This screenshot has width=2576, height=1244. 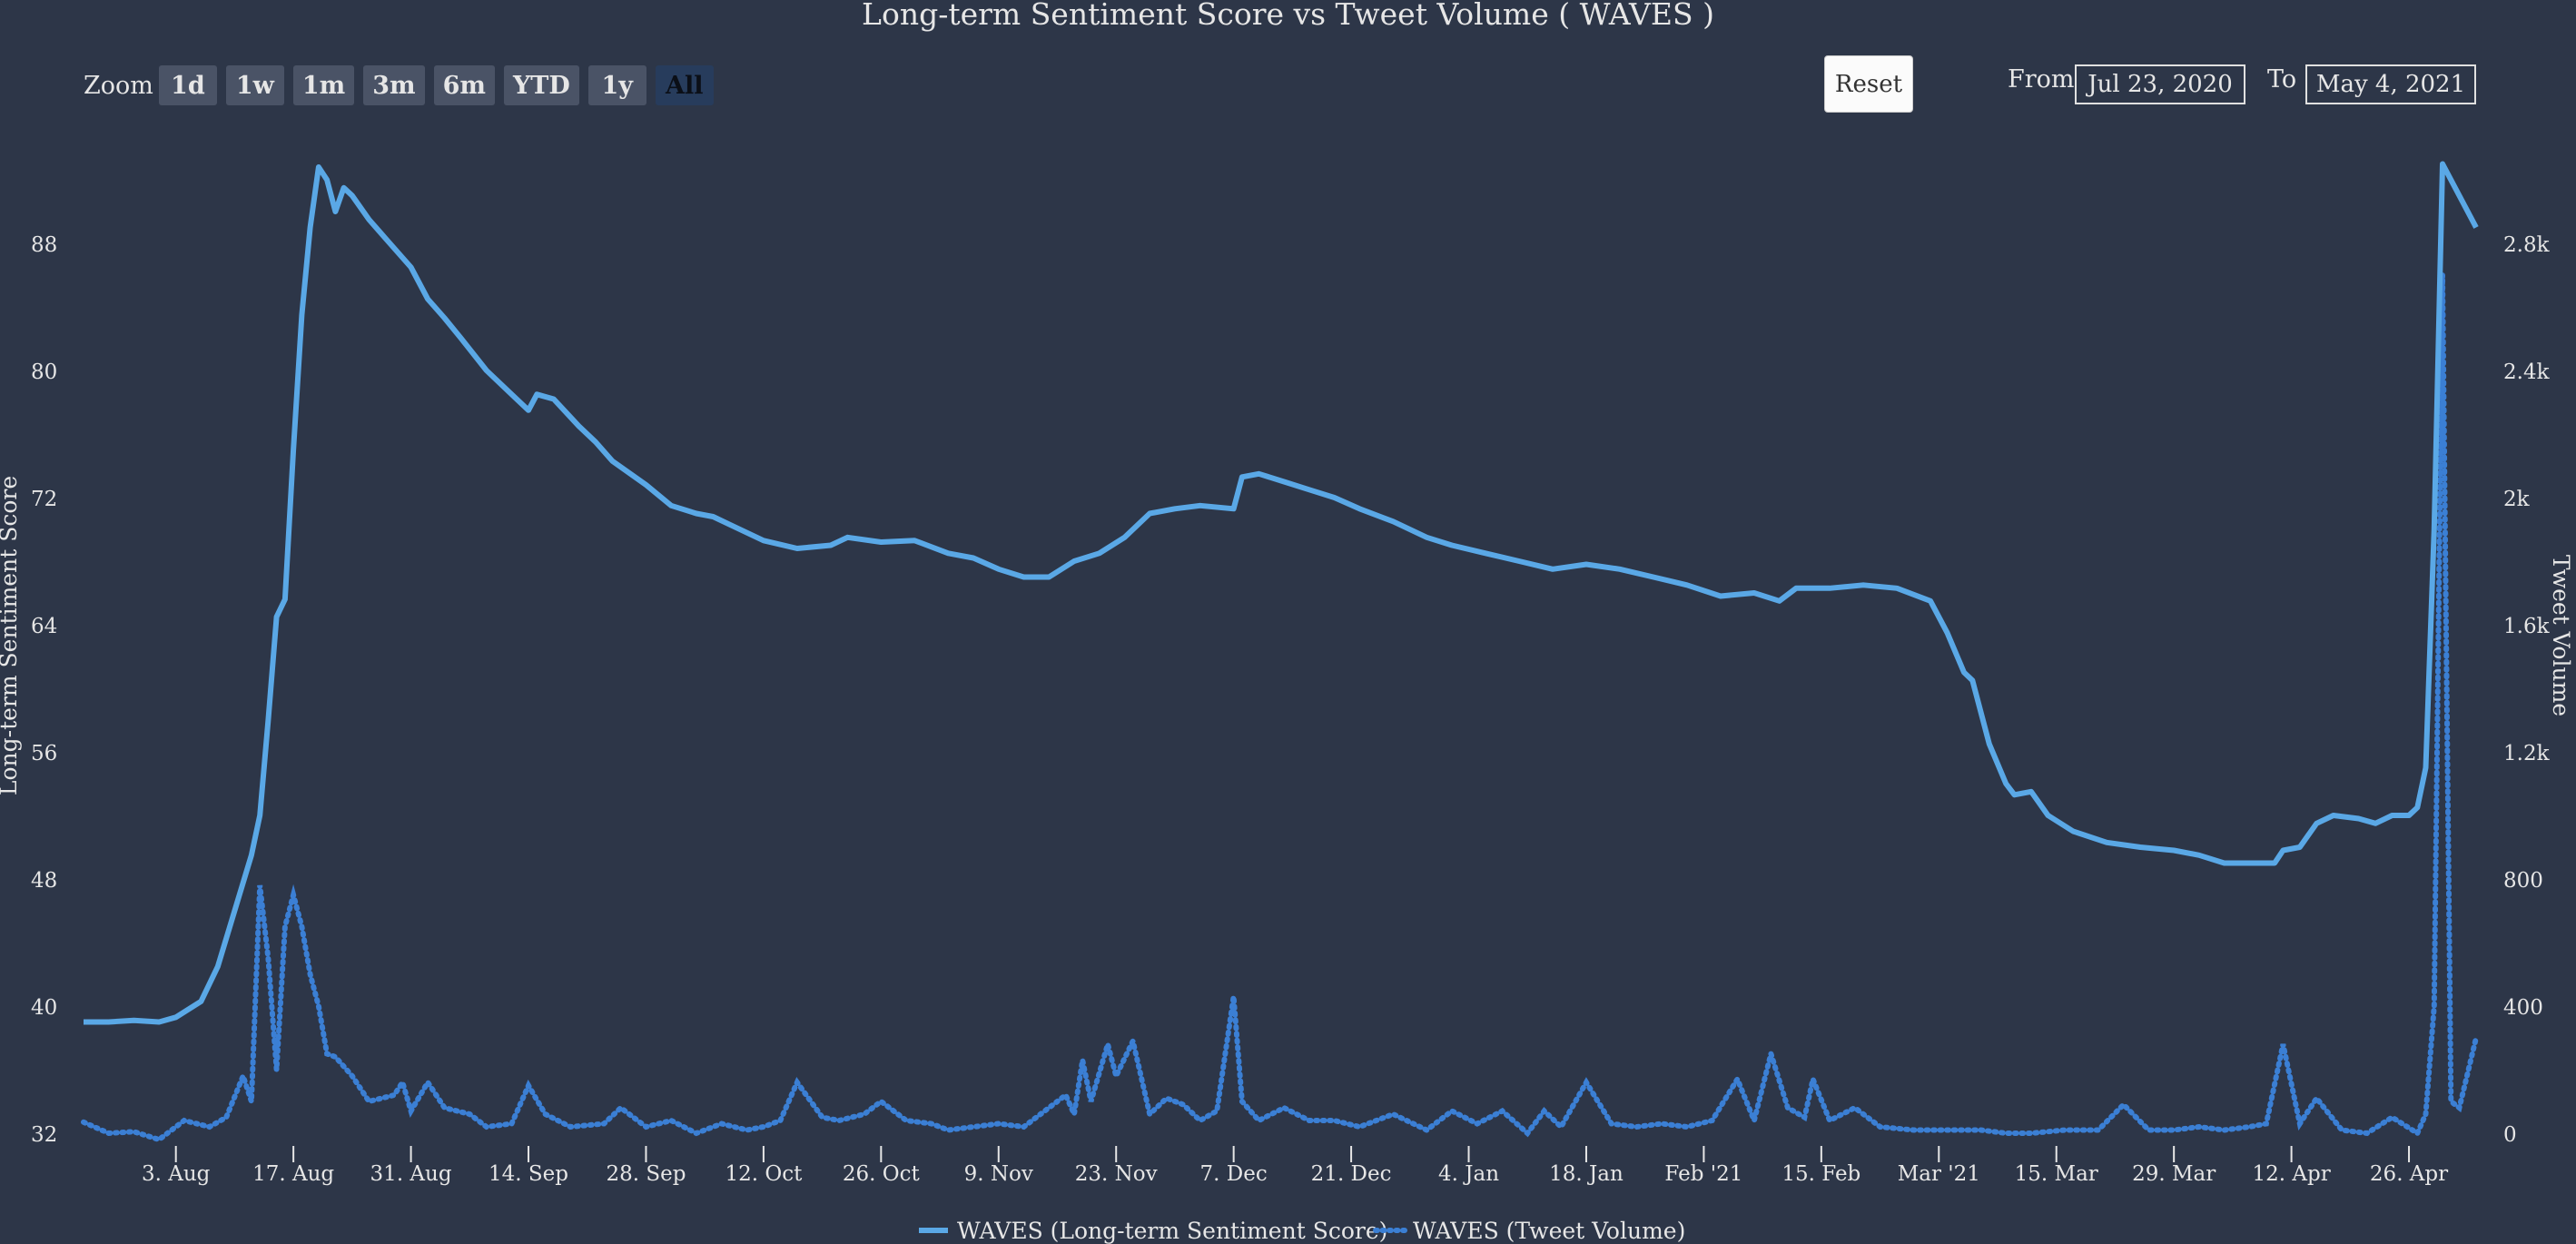 I want to click on x-tick-label: 17. Aug, so click(x=293, y=1174).